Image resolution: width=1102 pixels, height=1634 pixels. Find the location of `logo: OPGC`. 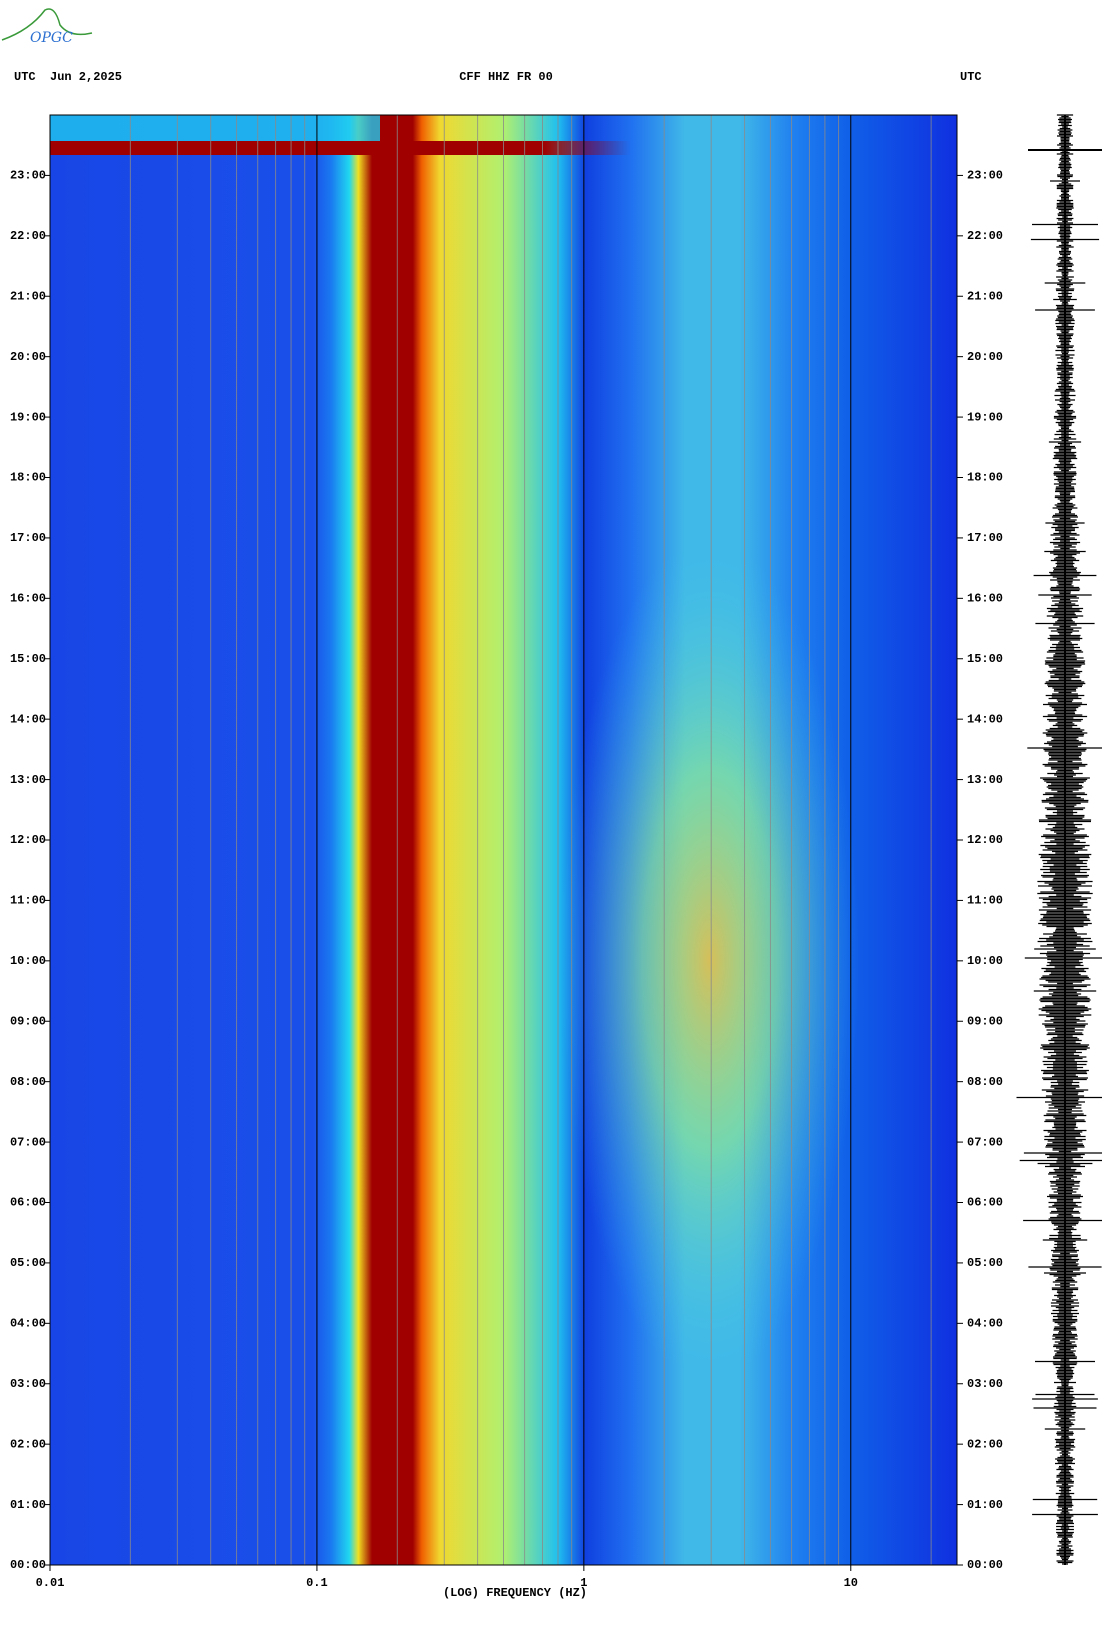

logo: OPGC is located at coordinates (47, 27).